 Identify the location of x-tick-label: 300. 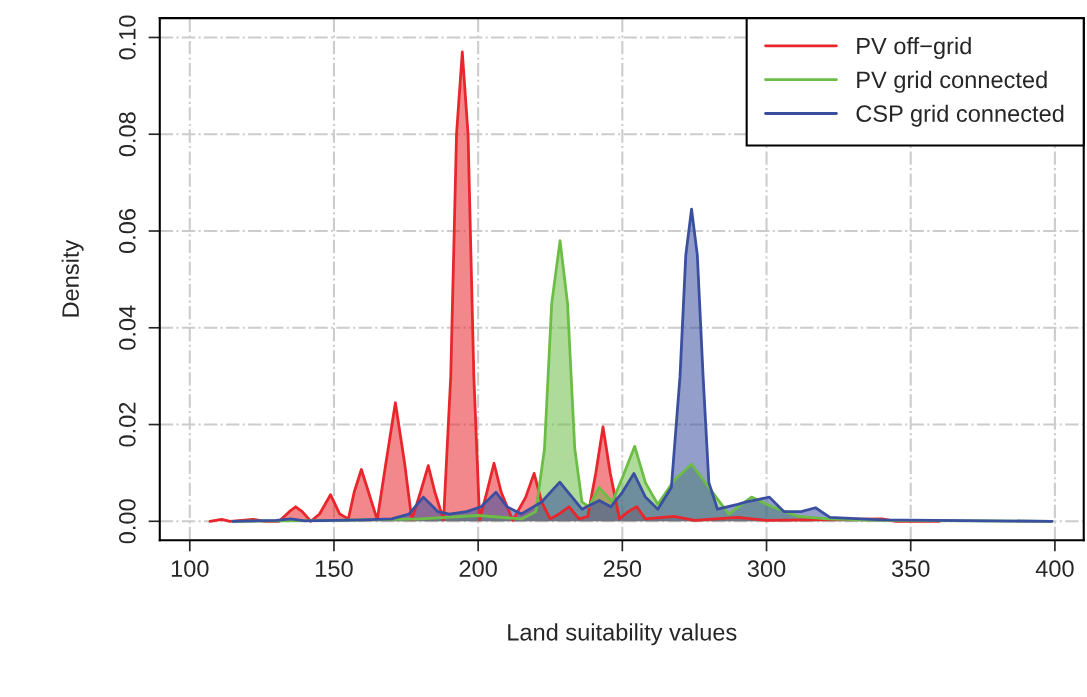
(766, 568).